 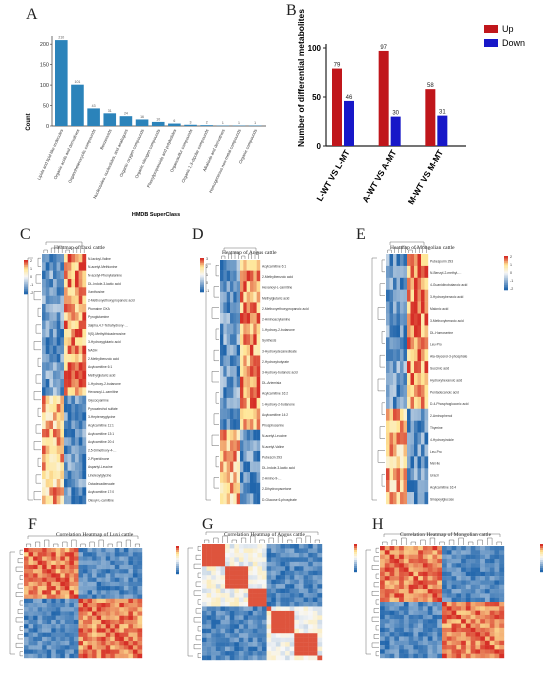 What do you see at coordinates (499, 543) in the screenshot?
I see `h-col-dendrogram` at bounding box center [499, 543].